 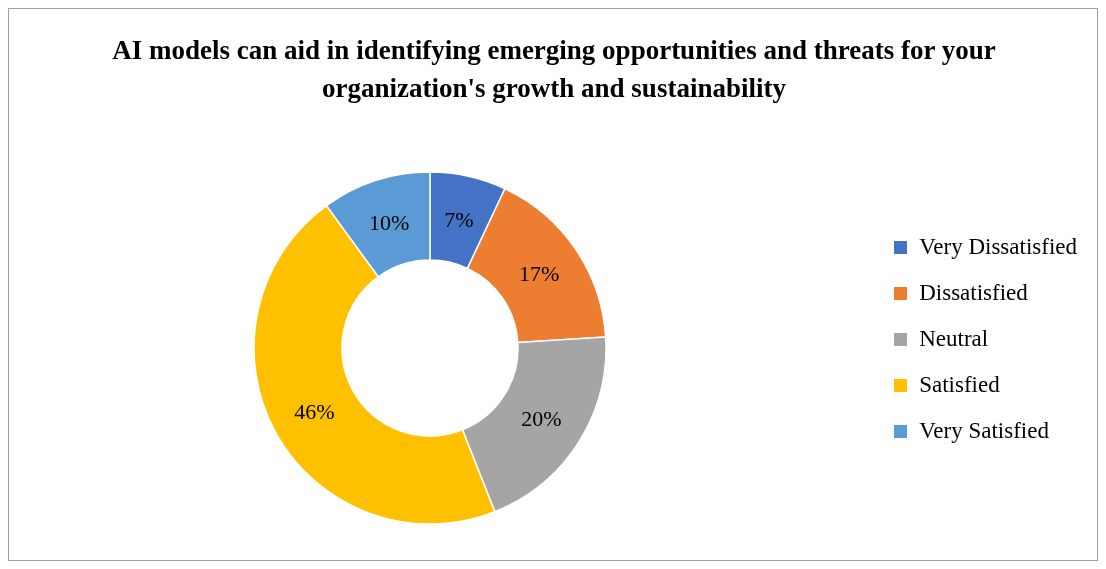 I want to click on chart-title: AI models can aid in identifying emerging opportunities and threats for your organization's growth and sustainability, so click(x=554, y=69).